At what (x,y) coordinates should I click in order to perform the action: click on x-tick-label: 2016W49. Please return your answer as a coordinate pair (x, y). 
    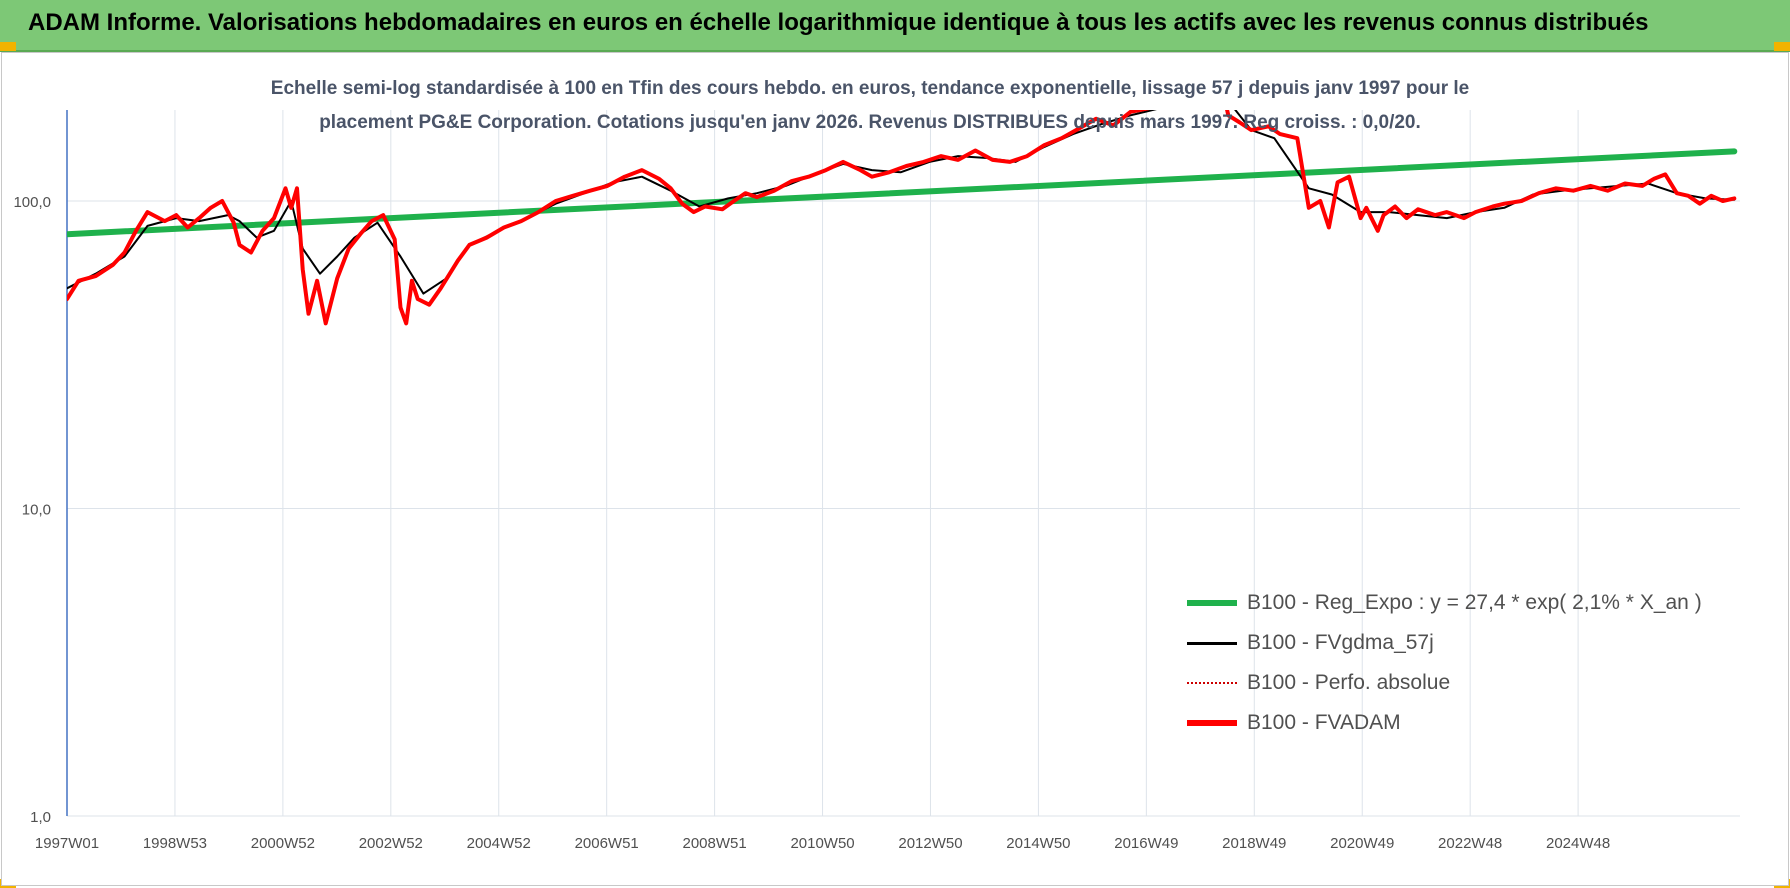
    Looking at the image, I should click on (1146, 843).